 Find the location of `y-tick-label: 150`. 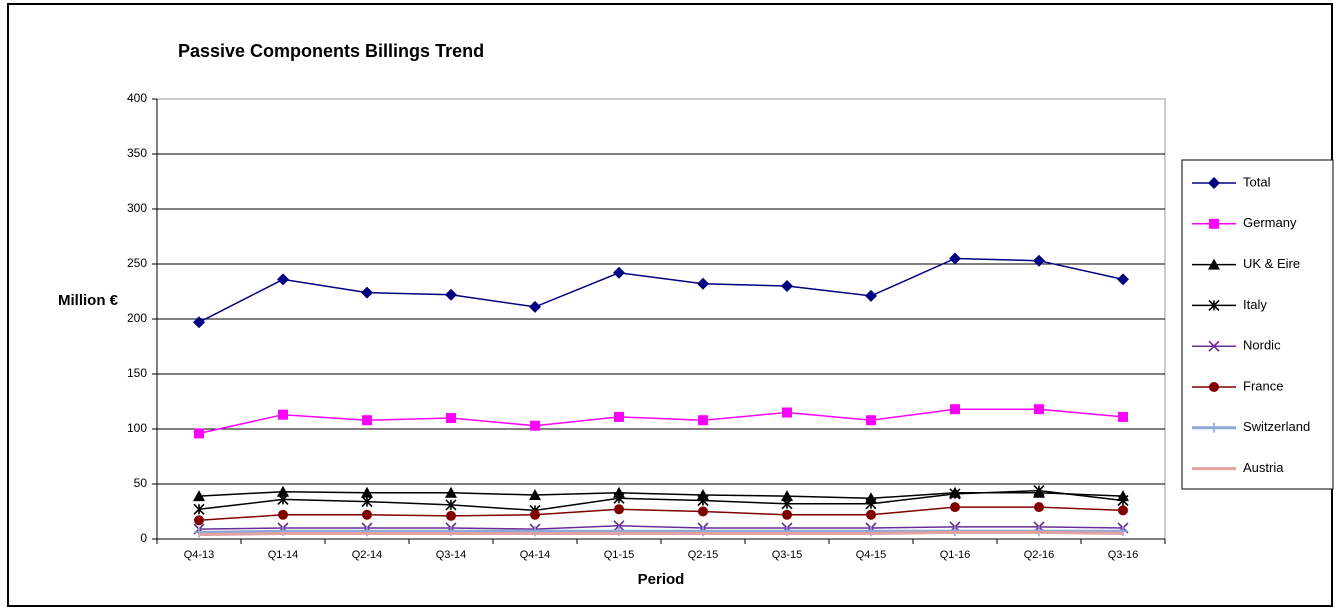

y-tick-label: 150 is located at coordinates (137, 373).